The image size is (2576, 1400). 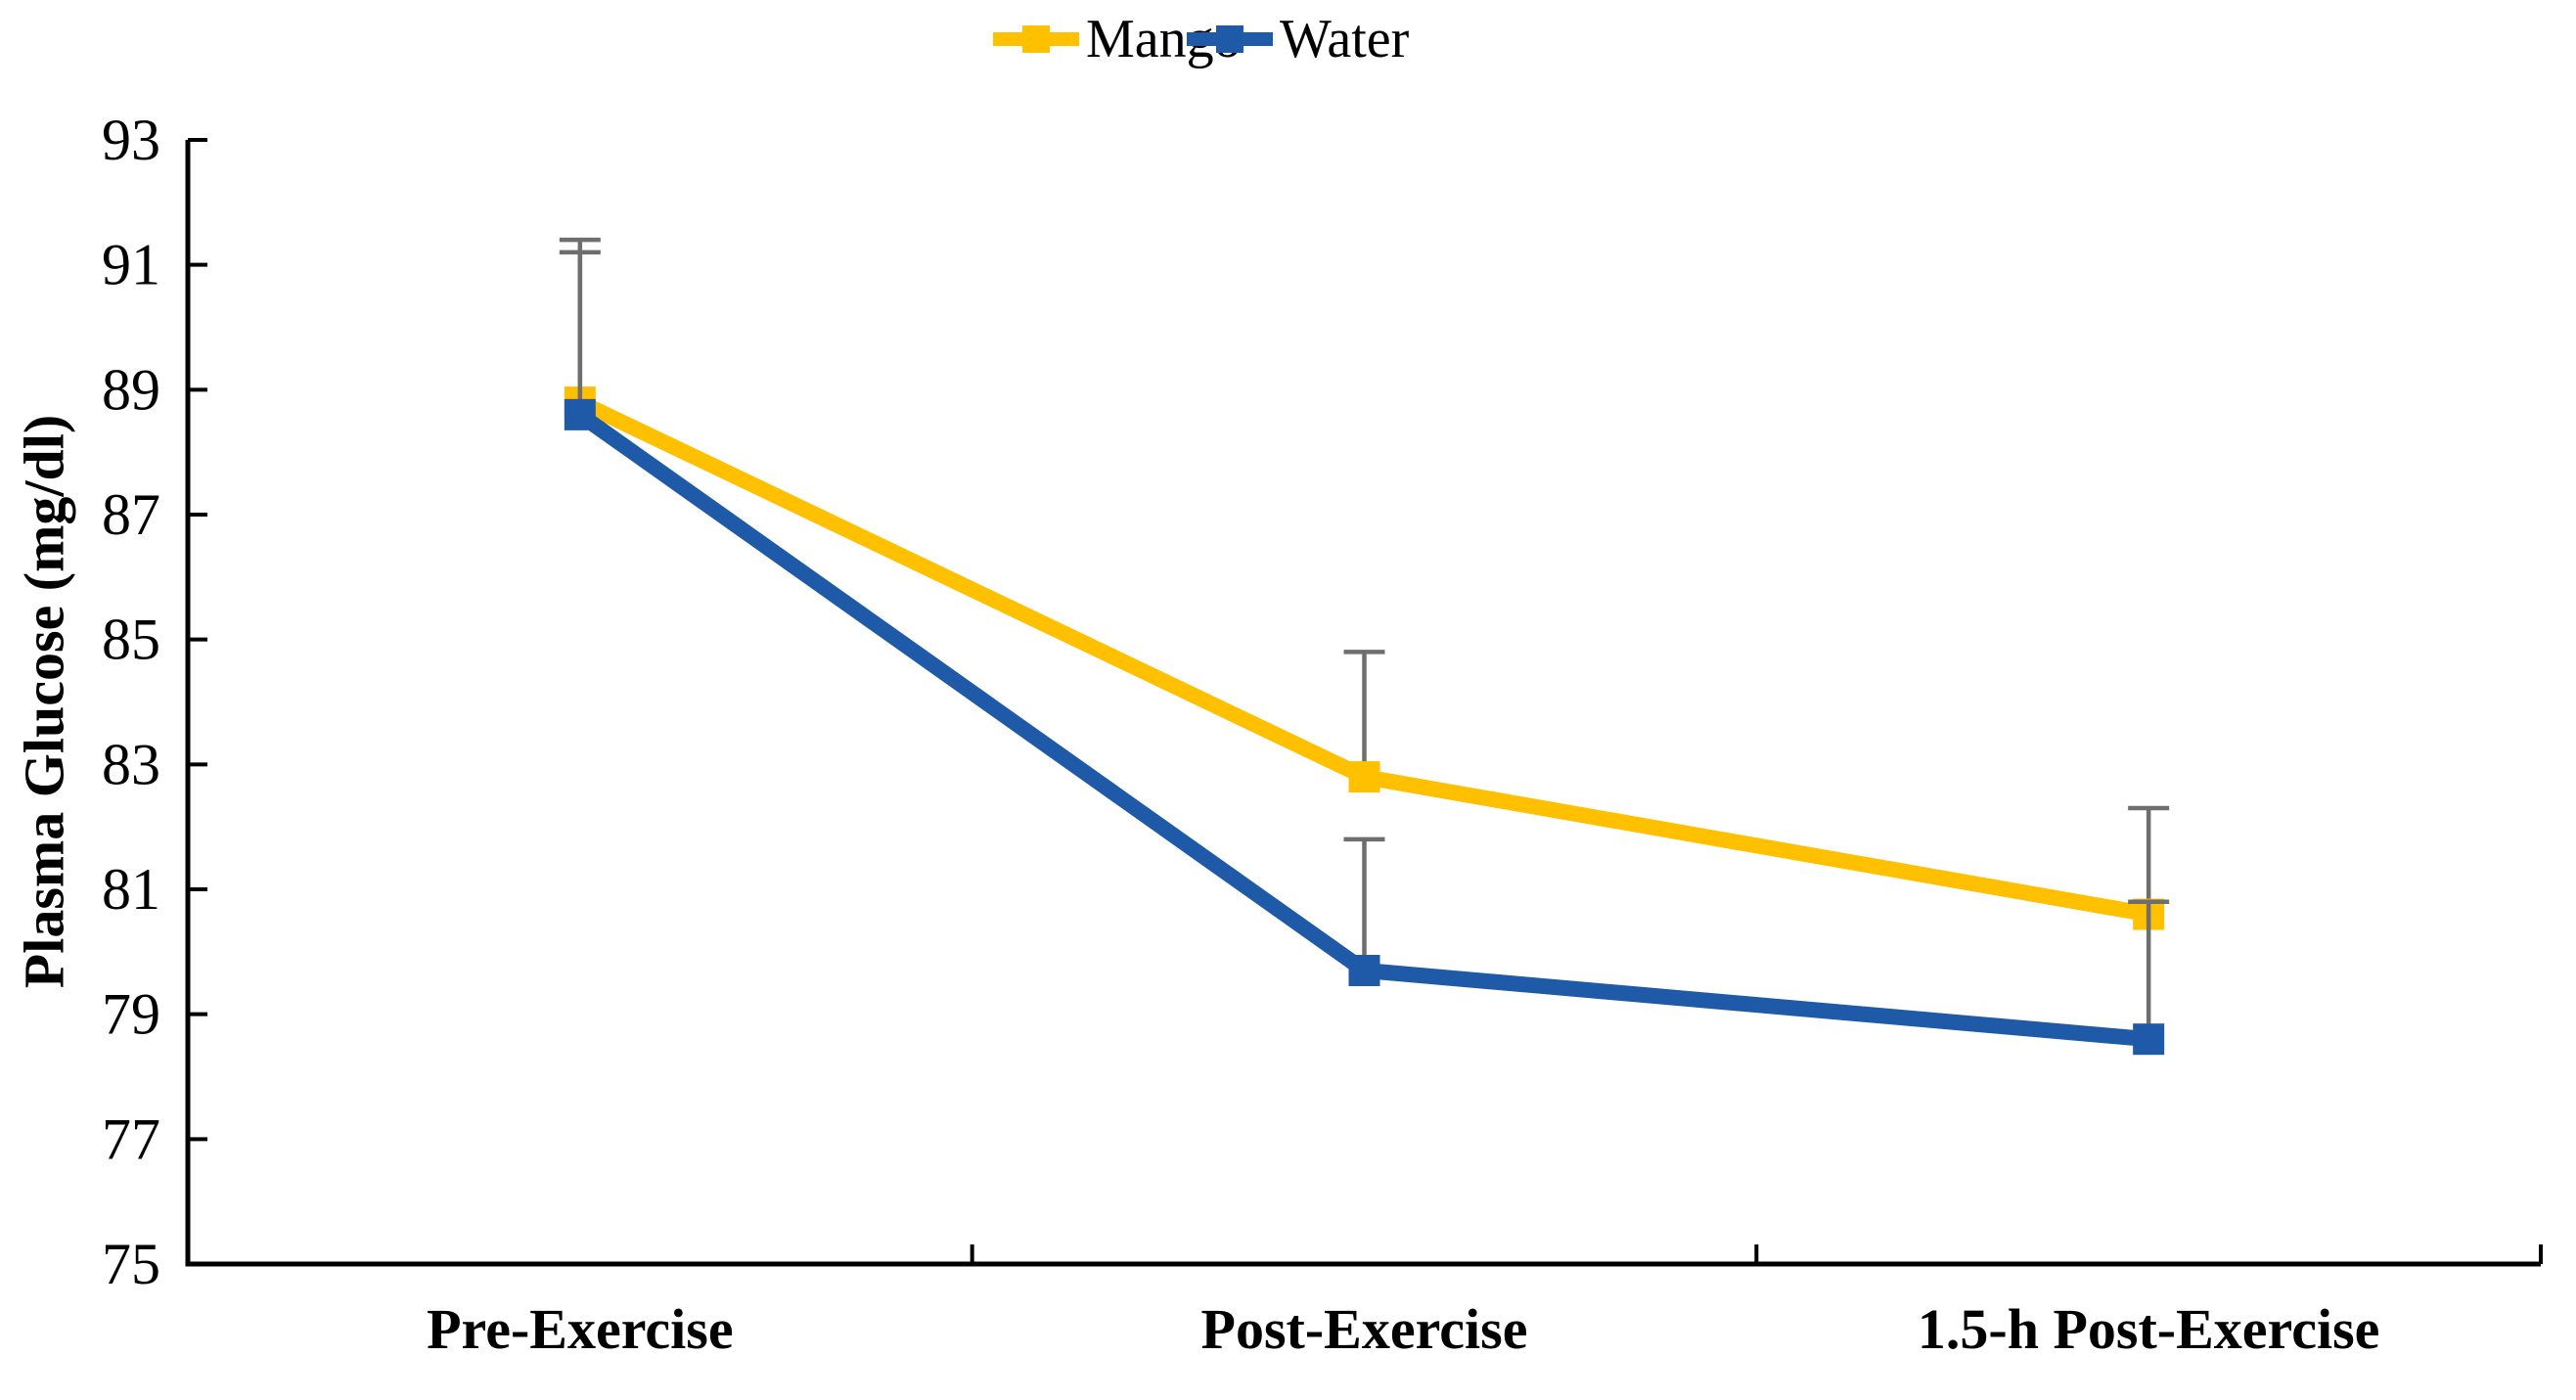 What do you see at coordinates (1036, 39) in the screenshot?
I see `legend-mango-marker-swatch` at bounding box center [1036, 39].